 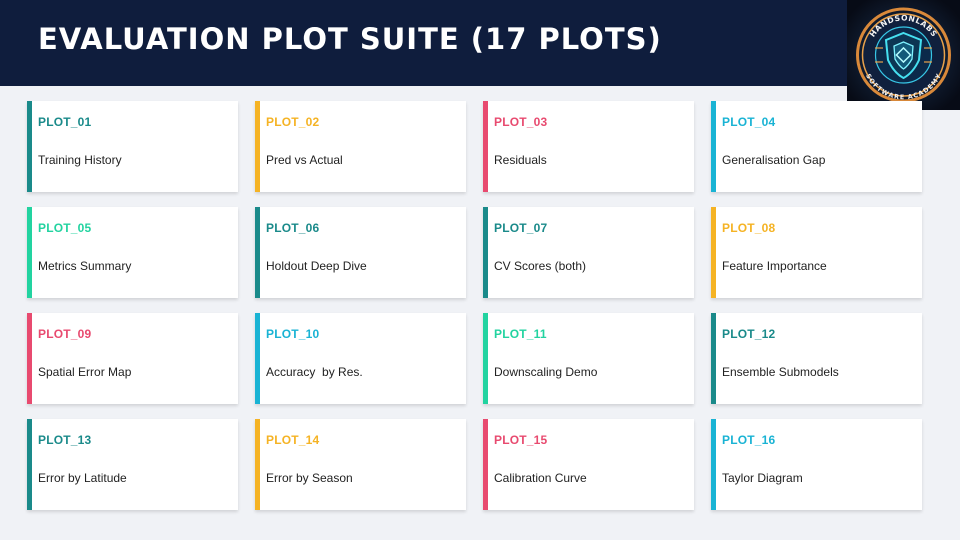 What do you see at coordinates (816, 358) in the screenshot?
I see `plot-card: PLOT_12 Ensemble Submodels` at bounding box center [816, 358].